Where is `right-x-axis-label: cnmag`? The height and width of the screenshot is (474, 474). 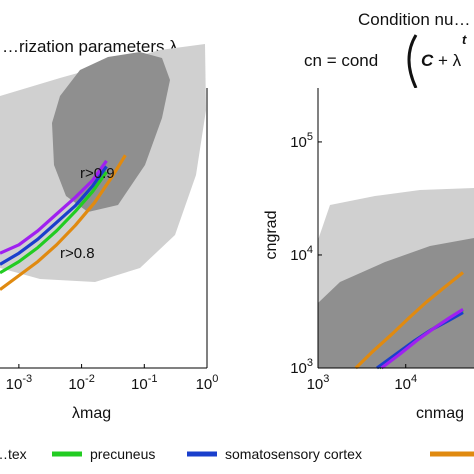 right-x-axis-label: cnmag is located at coordinates (440, 413).